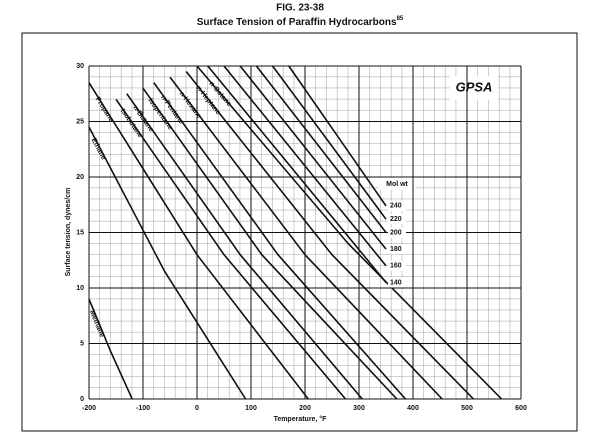 The width and height of the screenshot is (600, 441). I want to click on y-tick-label: 0, so click(82, 399).